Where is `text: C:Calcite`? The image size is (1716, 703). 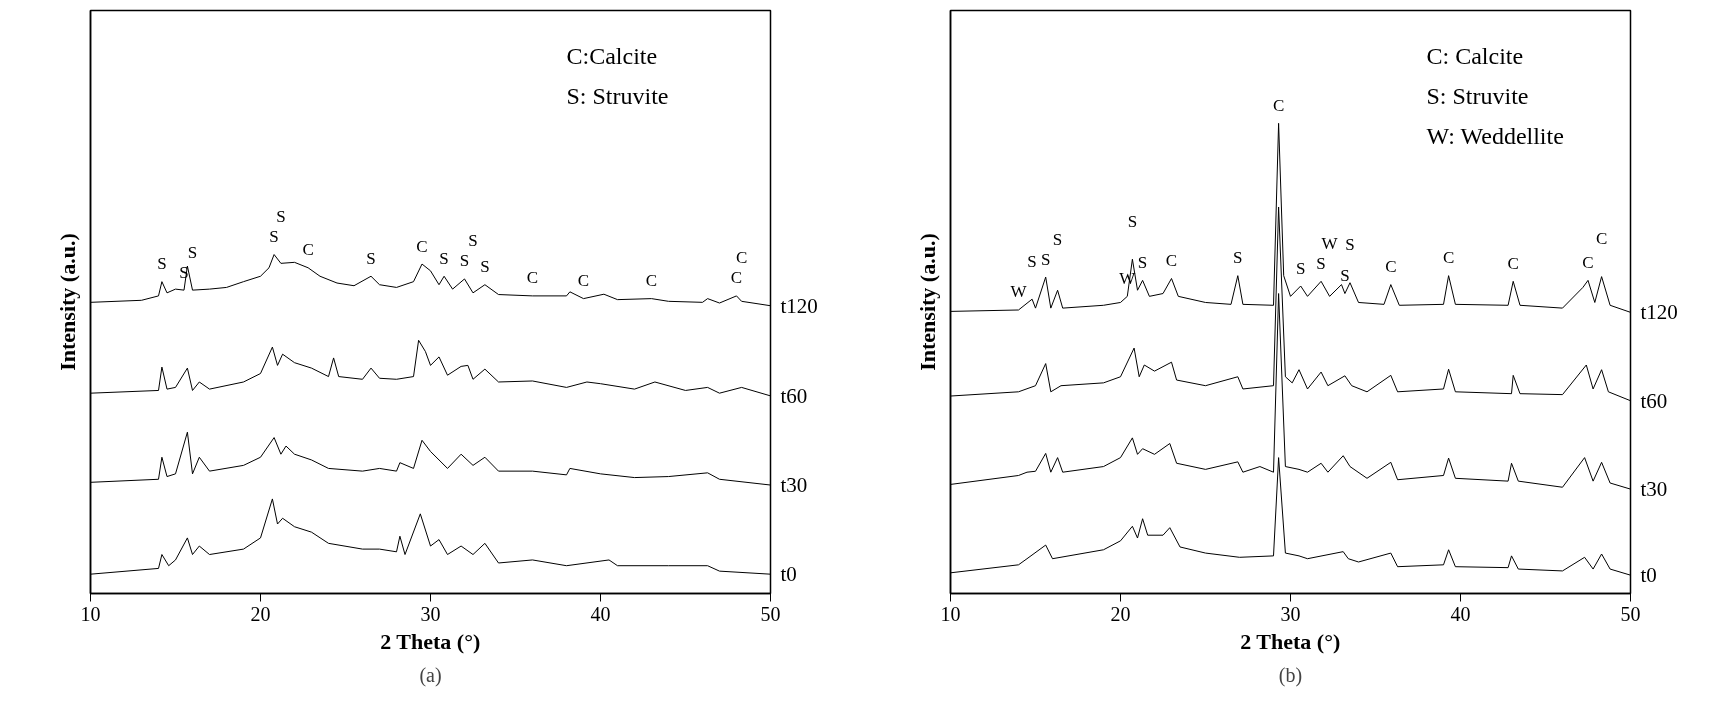
text: C:Calcite is located at coordinates (612, 55).